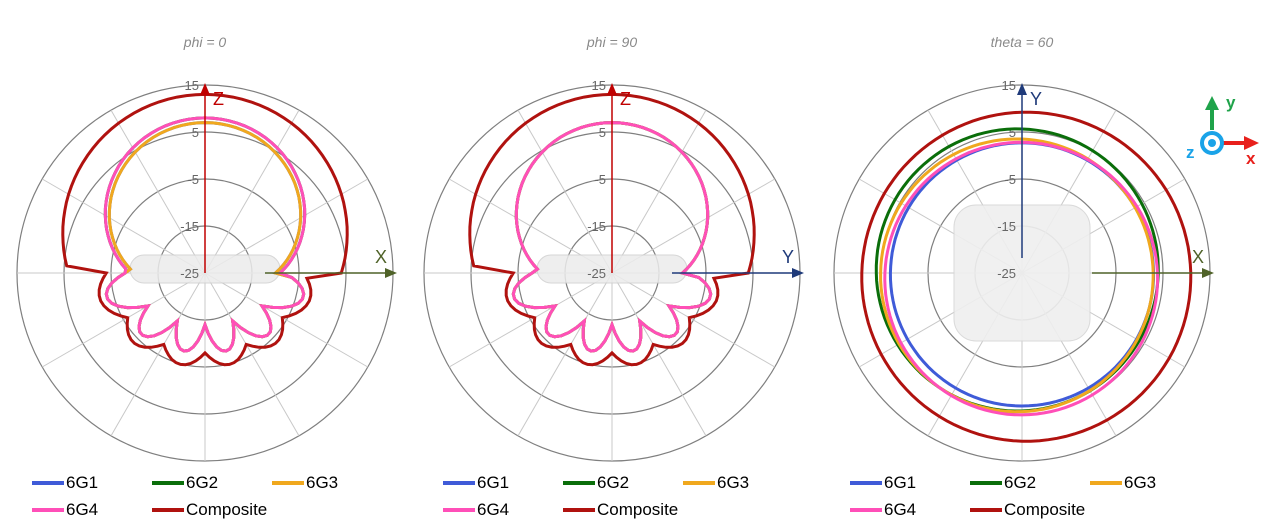  What do you see at coordinates (205, 42) in the screenshot?
I see `chart-title-phi0: phi = 0` at bounding box center [205, 42].